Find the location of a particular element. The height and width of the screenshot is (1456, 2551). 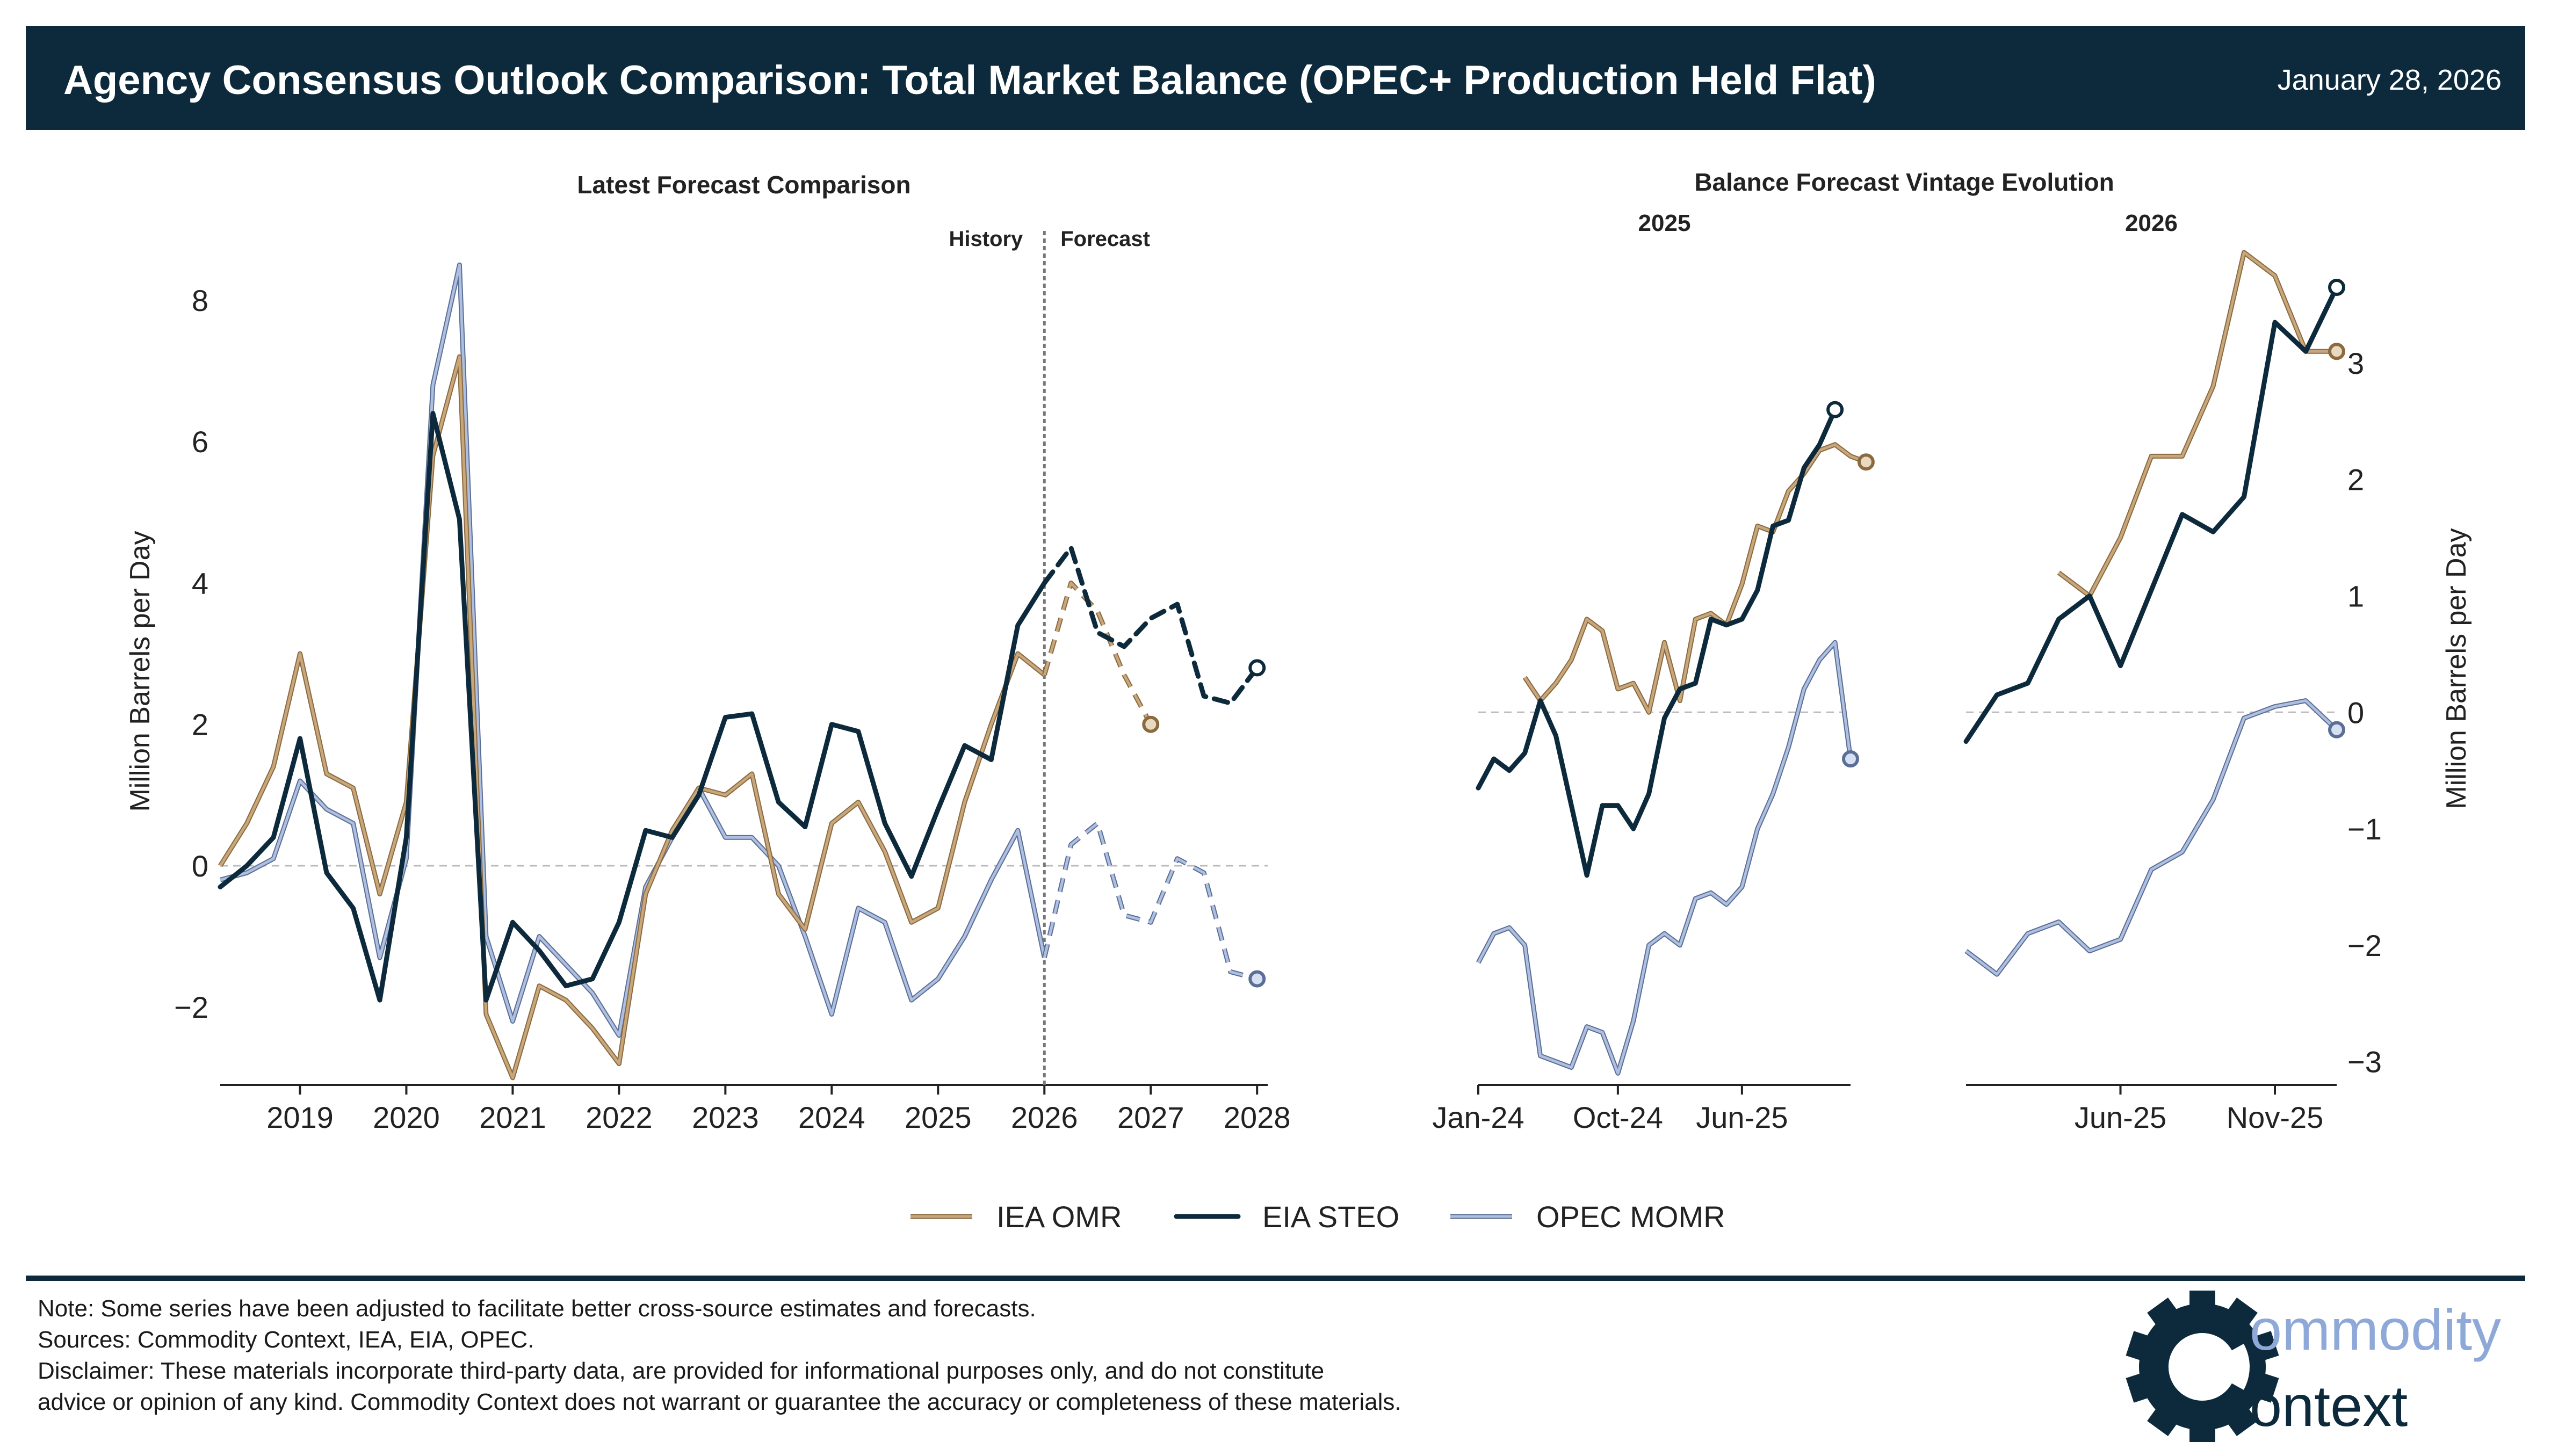

vintage-2025-iea-end-point is located at coordinates (1866, 462).